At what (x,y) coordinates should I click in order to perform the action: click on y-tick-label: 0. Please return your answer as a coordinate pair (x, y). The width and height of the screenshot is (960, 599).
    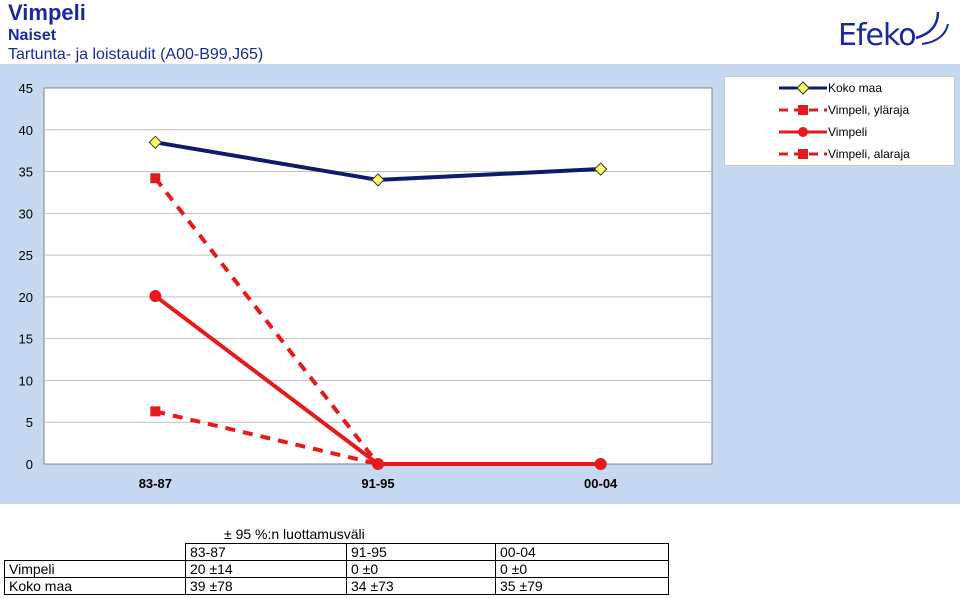
    Looking at the image, I should click on (29, 464).